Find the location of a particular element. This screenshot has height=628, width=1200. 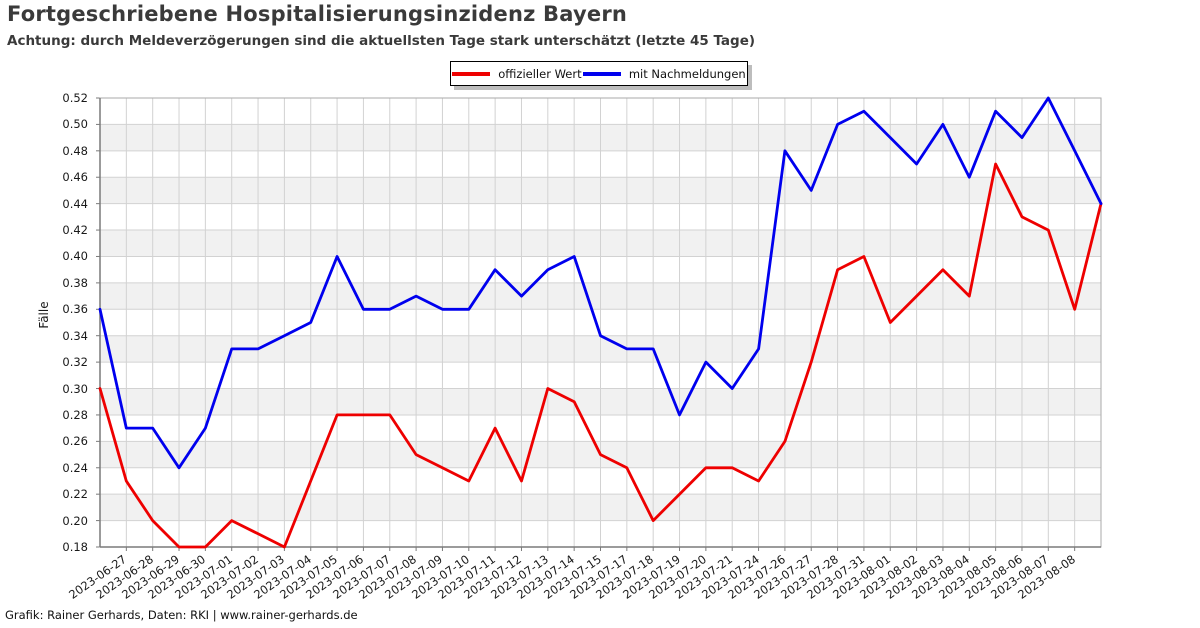

y-tick-label: 0.34 is located at coordinates (75, 335).